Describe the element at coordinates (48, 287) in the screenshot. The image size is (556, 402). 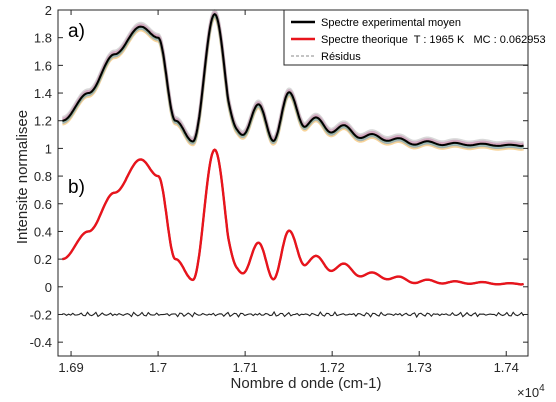
I see `y-tick-label: 0` at that location.